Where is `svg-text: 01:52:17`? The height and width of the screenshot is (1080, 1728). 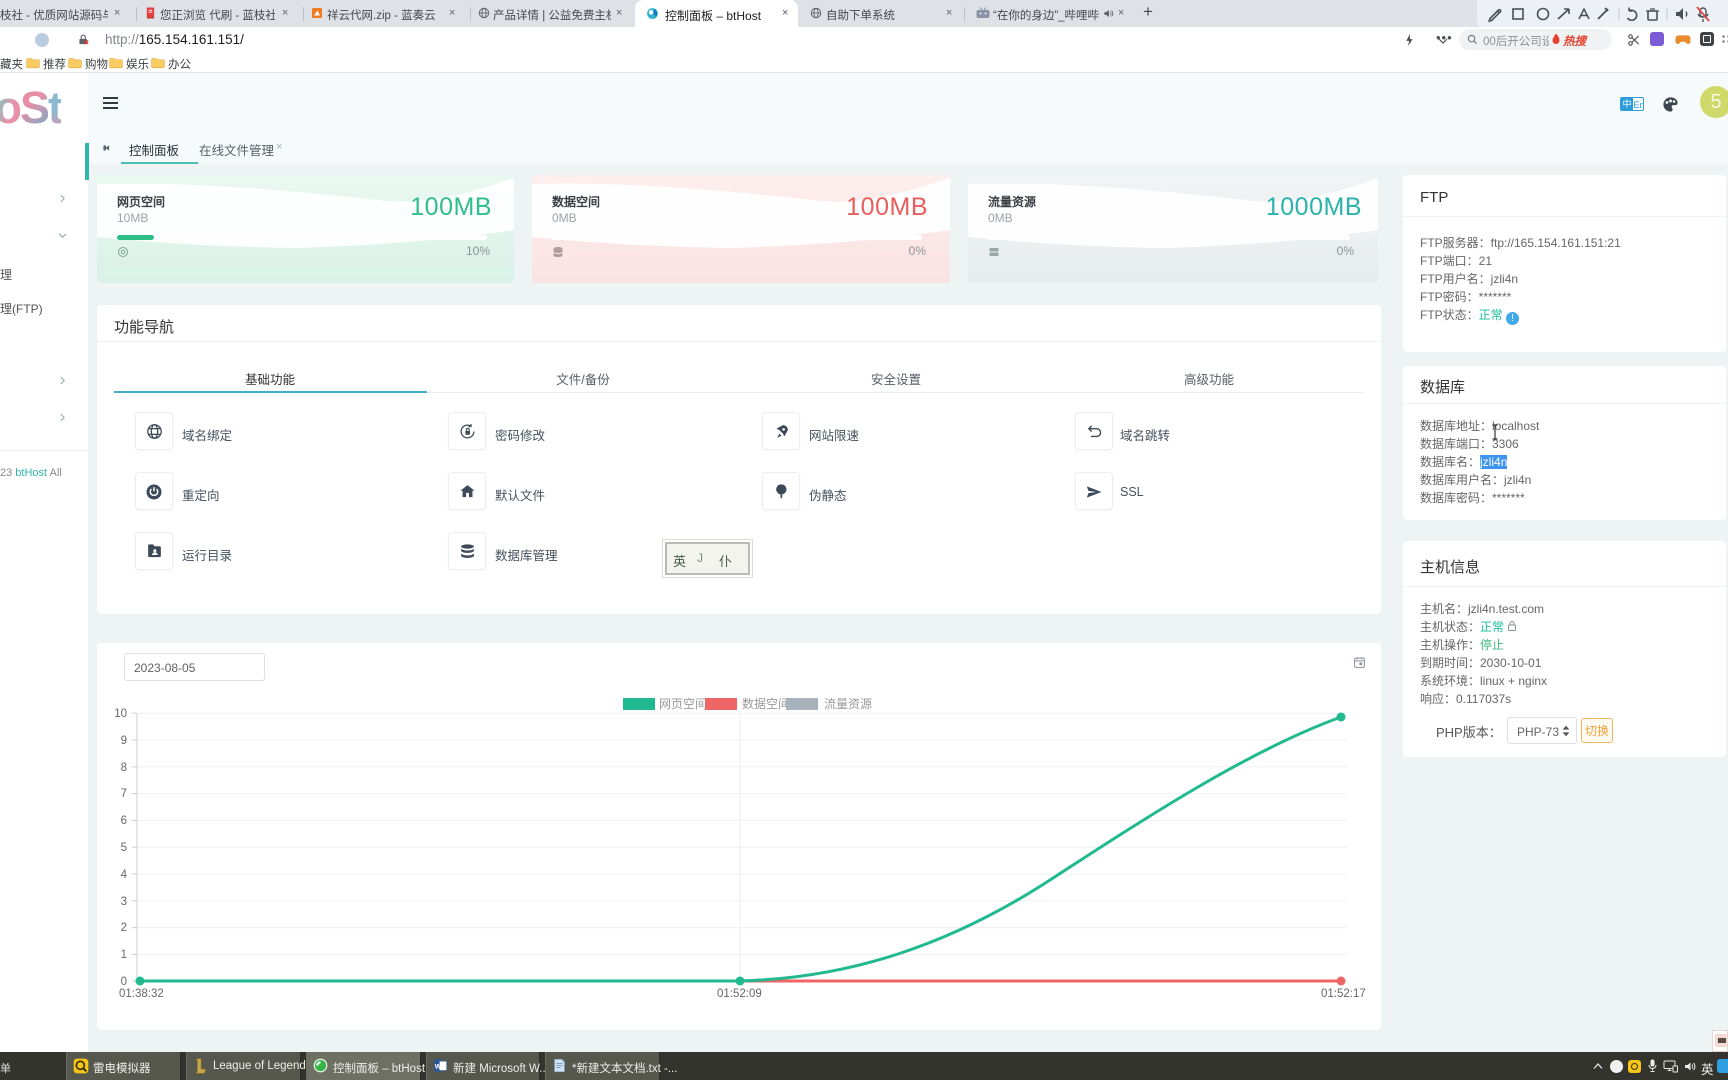 svg-text: 01:52:17 is located at coordinates (1343, 994).